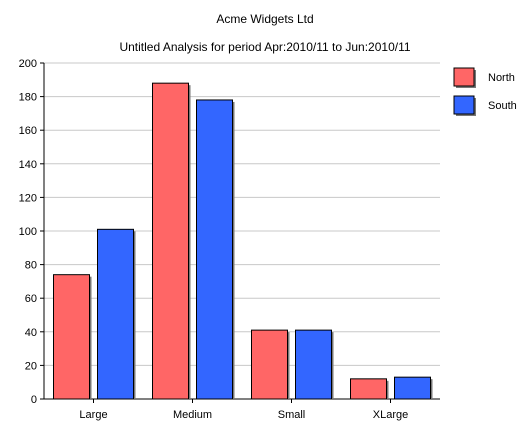 This screenshot has height=424, width=530. What do you see at coordinates (192, 415) in the screenshot?
I see `x-tick-label: Medium` at bounding box center [192, 415].